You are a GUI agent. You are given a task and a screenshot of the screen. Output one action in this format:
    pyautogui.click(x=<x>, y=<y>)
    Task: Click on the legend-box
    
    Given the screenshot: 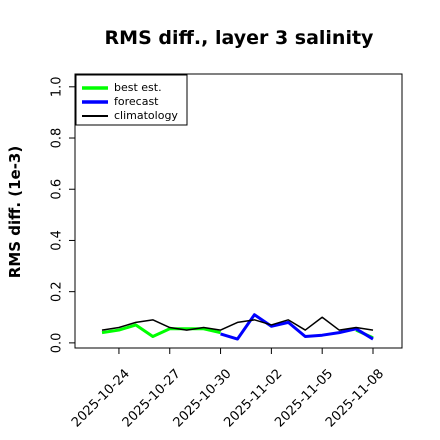 What is the action you would take?
    pyautogui.click(x=131, y=100)
    